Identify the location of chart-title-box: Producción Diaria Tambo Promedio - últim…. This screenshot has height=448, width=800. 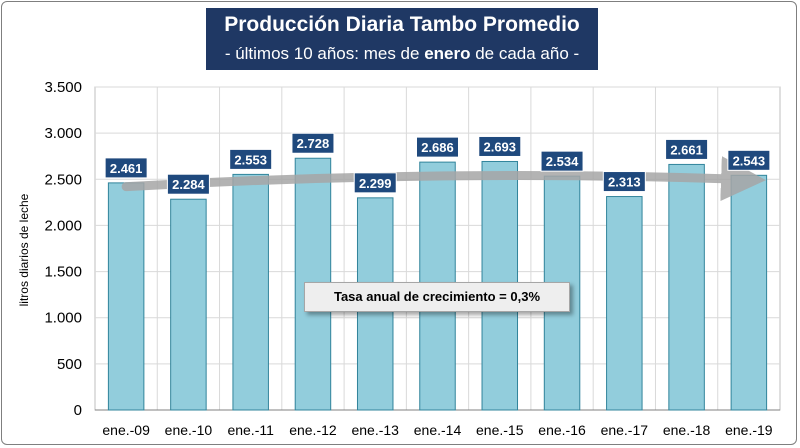
(402, 39).